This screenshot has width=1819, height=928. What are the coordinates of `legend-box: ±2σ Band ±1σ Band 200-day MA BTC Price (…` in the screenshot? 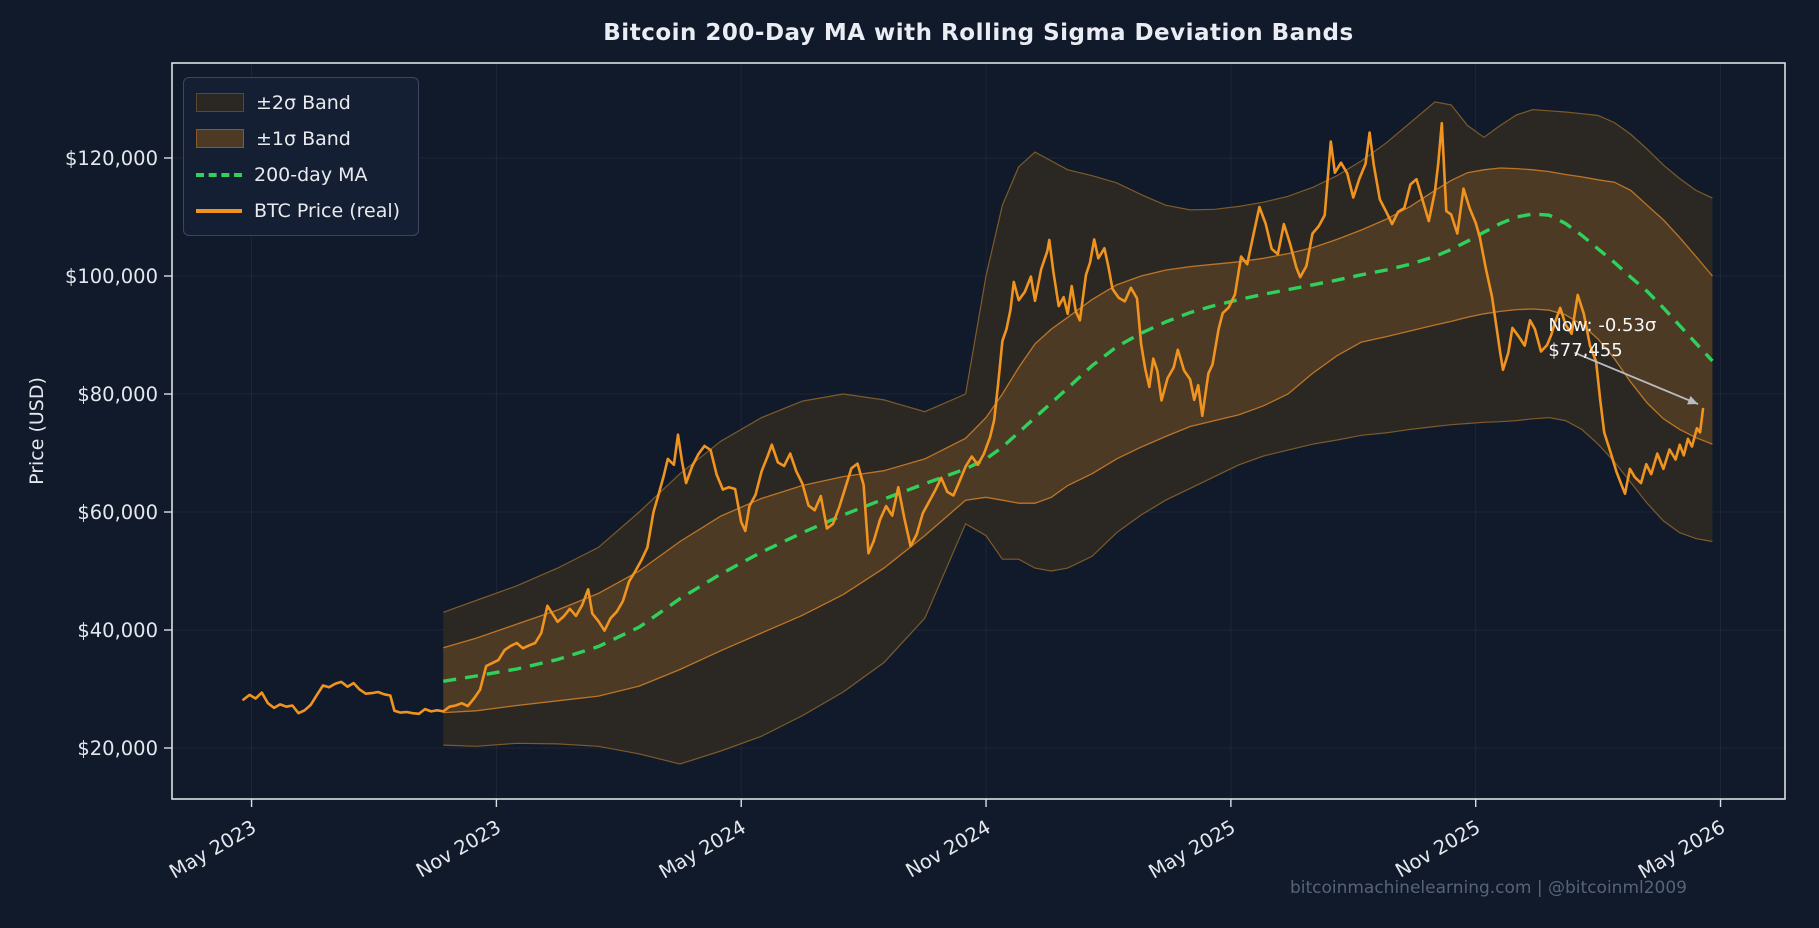 It's located at (301, 156).